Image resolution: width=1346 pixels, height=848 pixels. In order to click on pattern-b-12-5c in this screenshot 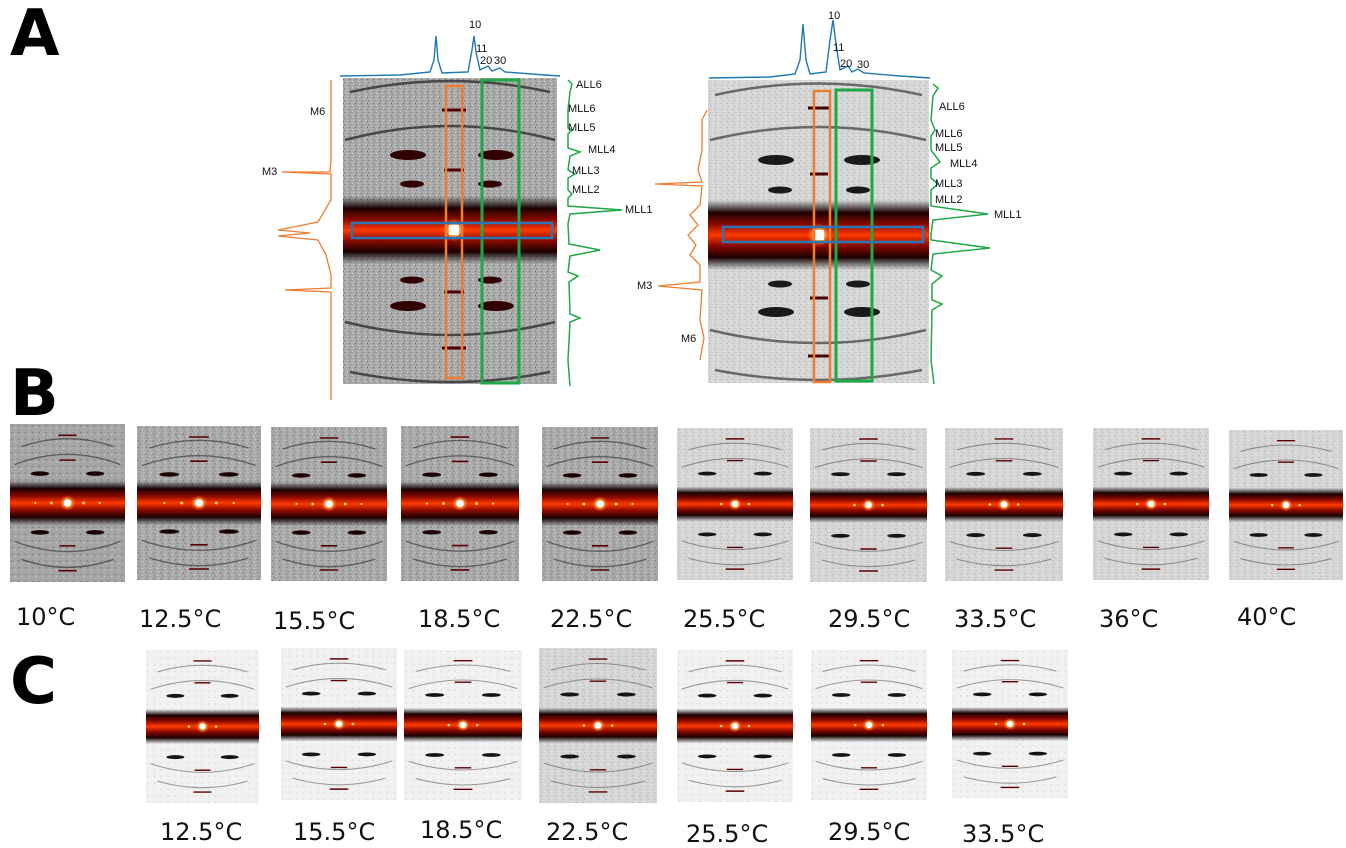, I will do `click(199, 503)`.